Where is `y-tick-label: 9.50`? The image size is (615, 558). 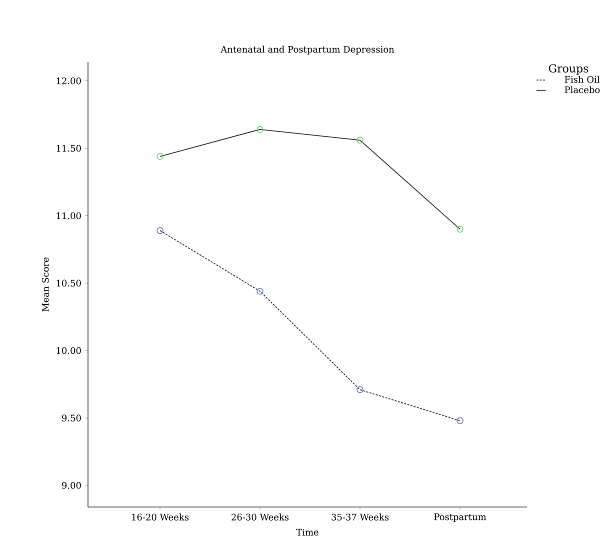 y-tick-label: 9.50 is located at coordinates (71, 418).